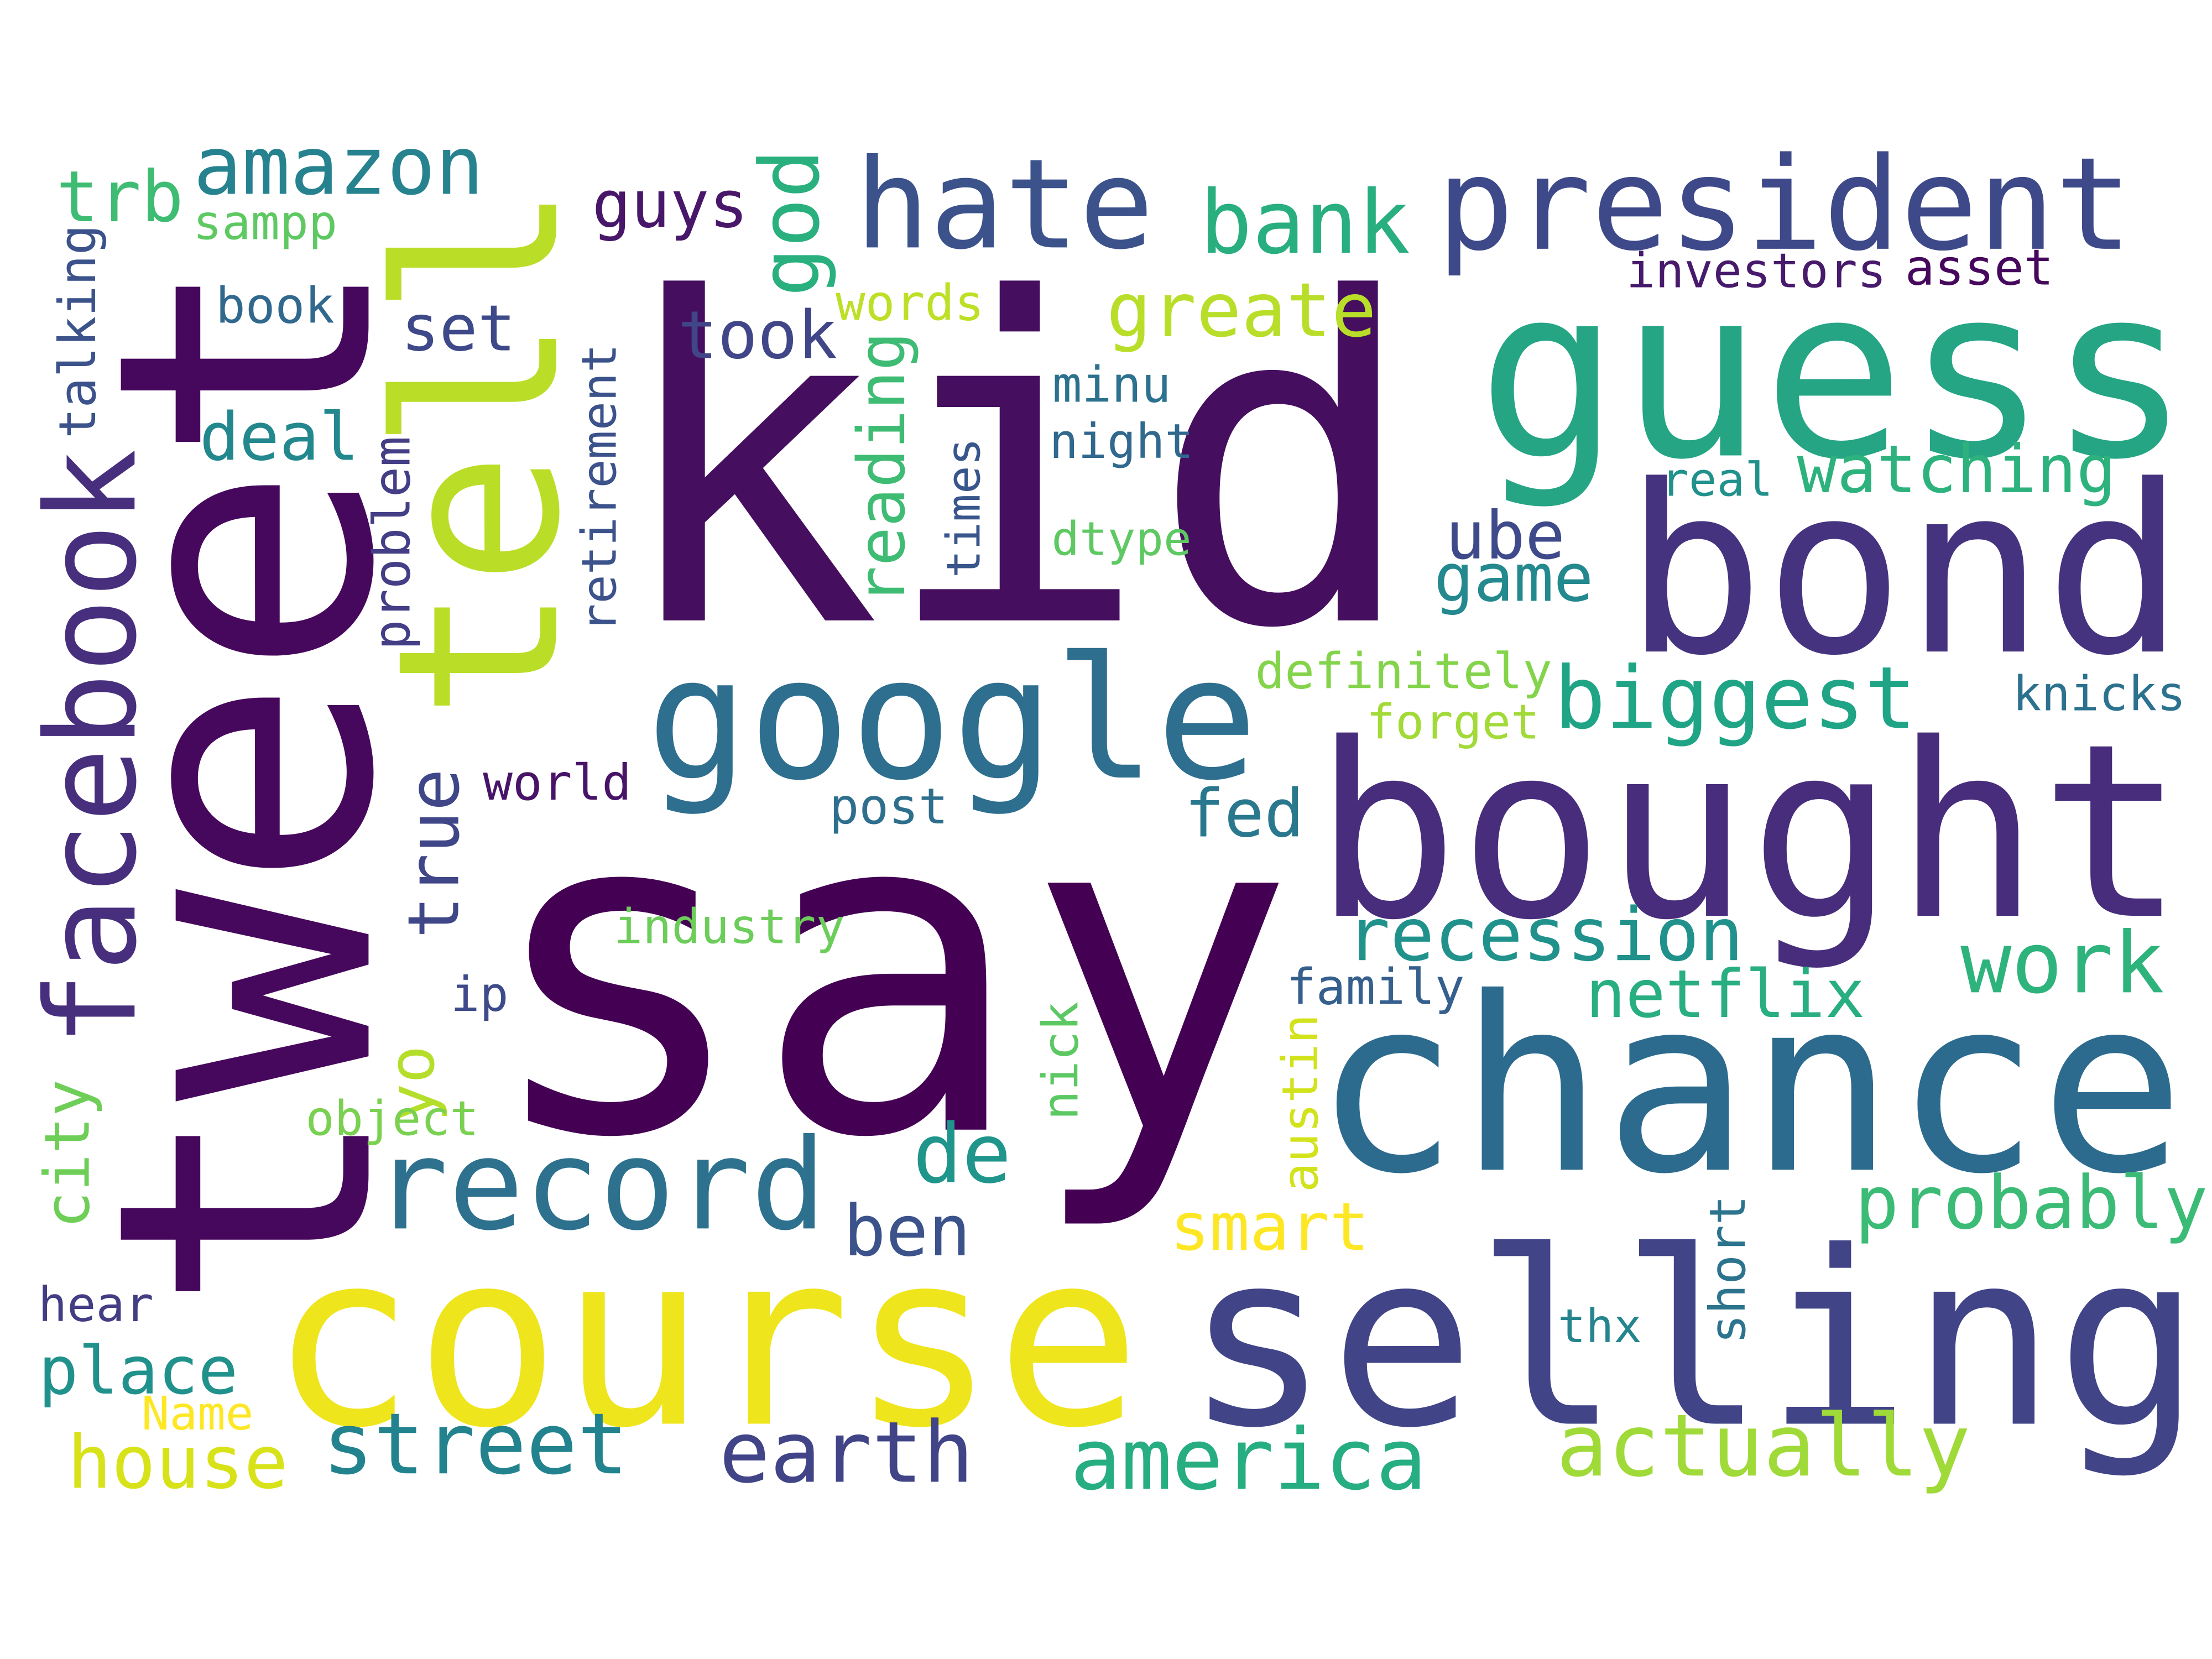  Describe the element at coordinates (2062, 964) in the screenshot. I see `word: work` at that location.